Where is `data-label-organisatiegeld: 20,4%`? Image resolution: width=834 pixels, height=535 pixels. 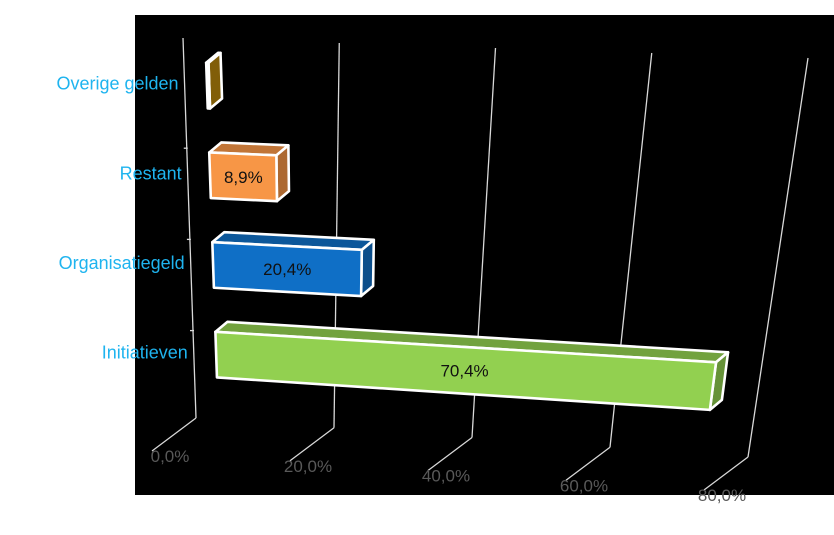 data-label-organisatiegeld: 20,4% is located at coordinates (287, 269).